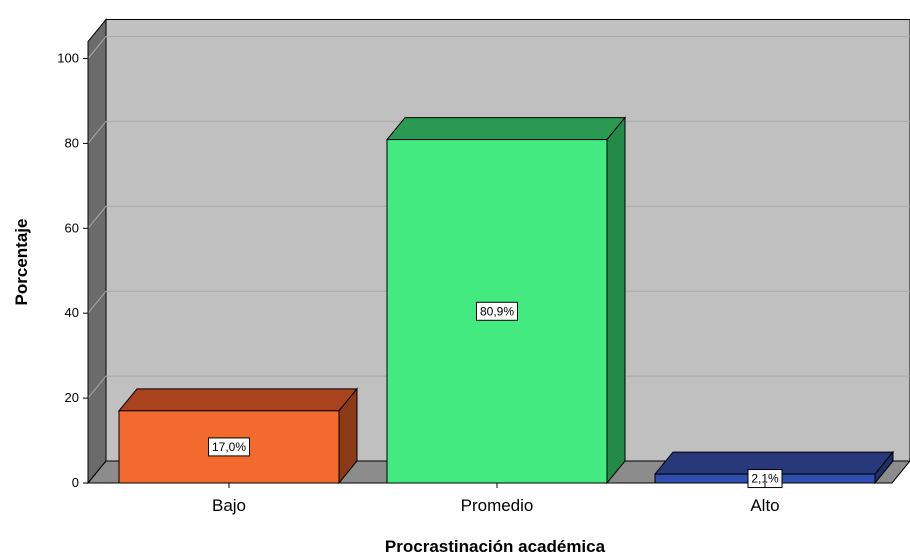 This screenshot has height=559, width=910. I want to click on x-tick-label: Alto, so click(764, 505).